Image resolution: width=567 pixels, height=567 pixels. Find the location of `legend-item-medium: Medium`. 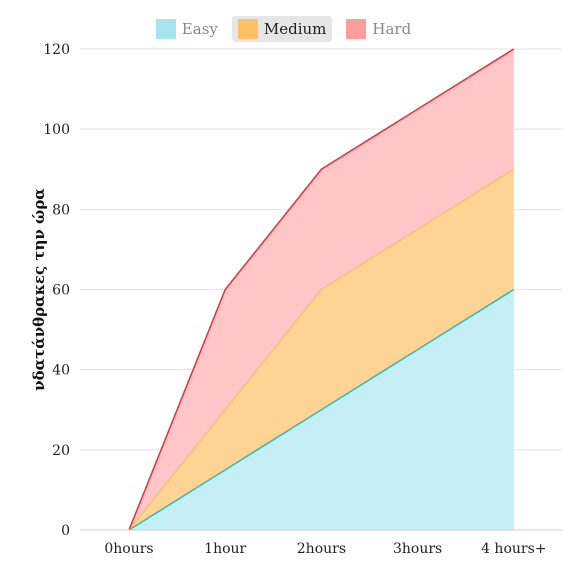

legend-item-medium: Medium is located at coordinates (282, 29).